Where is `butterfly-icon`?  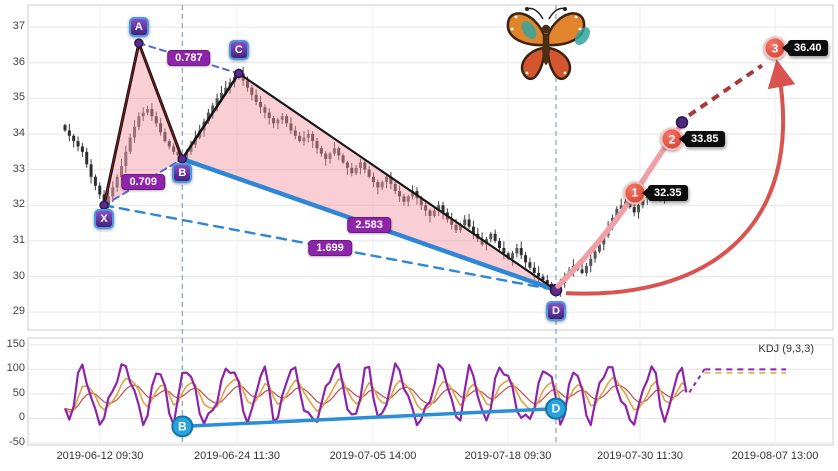
butterfly-icon is located at coordinates (548, 43).